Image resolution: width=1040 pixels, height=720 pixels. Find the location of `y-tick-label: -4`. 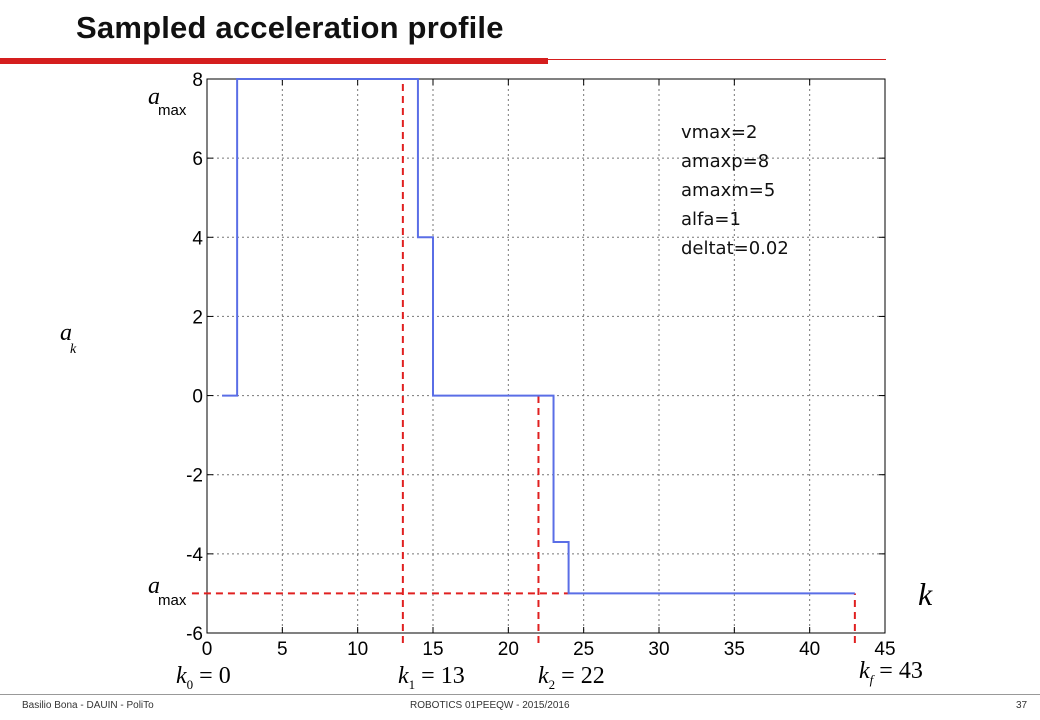

y-tick-label: -4 is located at coordinates (194, 555).